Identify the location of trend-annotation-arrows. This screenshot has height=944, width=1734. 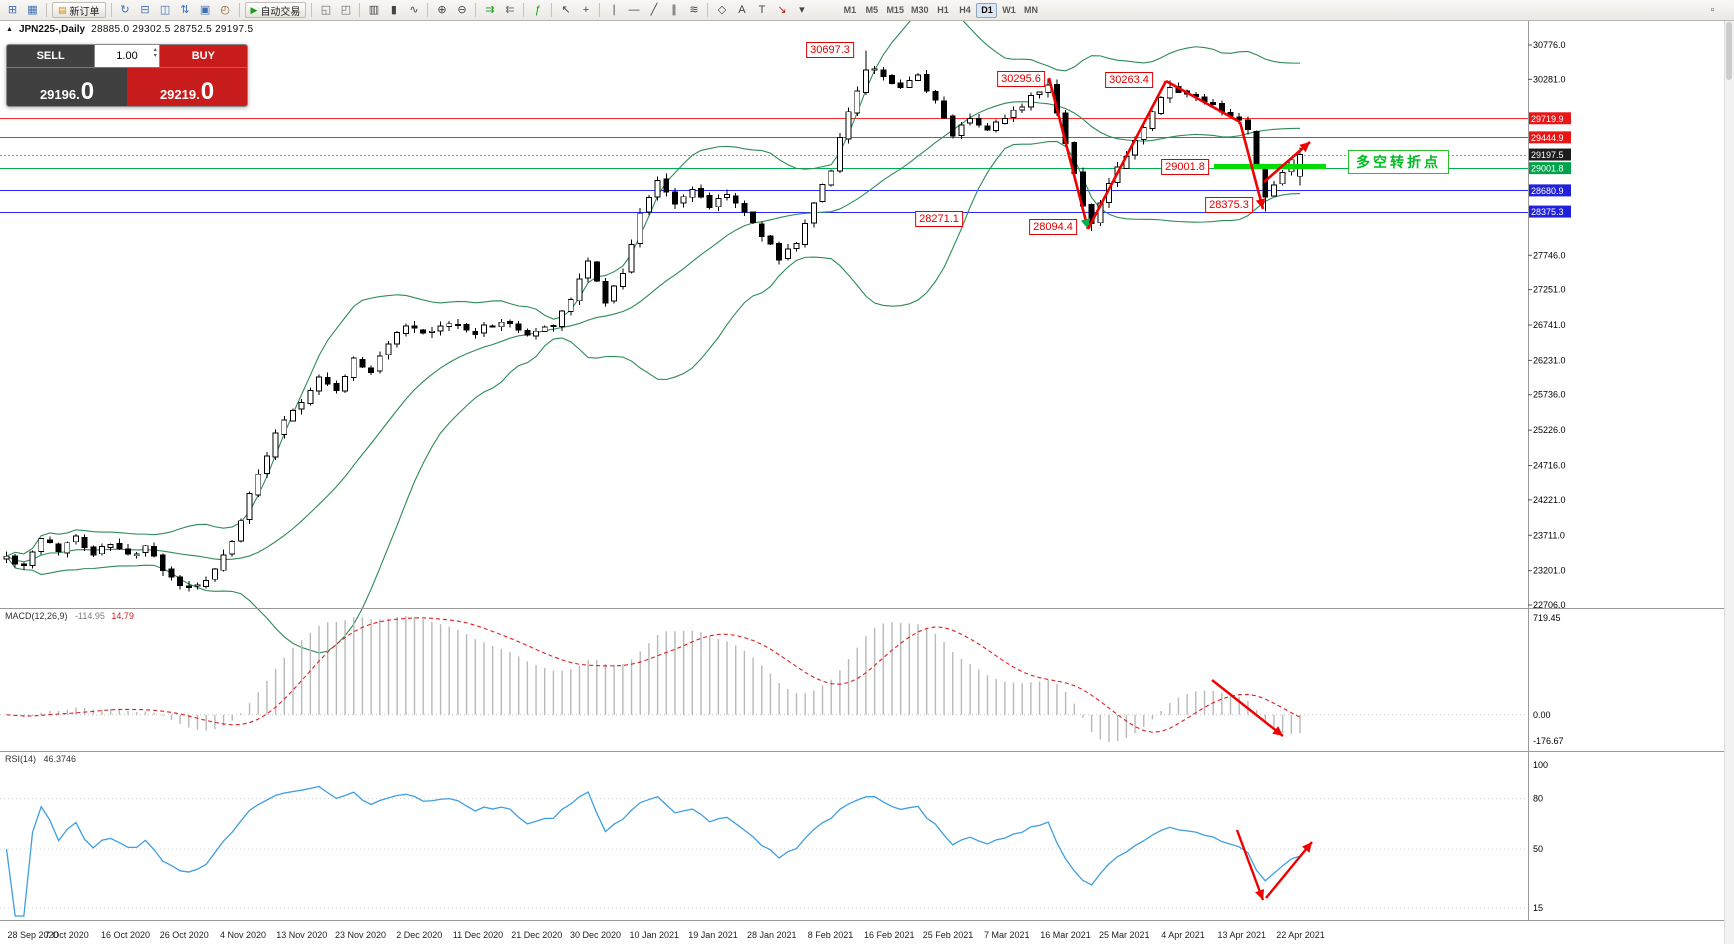
(1180, 489).